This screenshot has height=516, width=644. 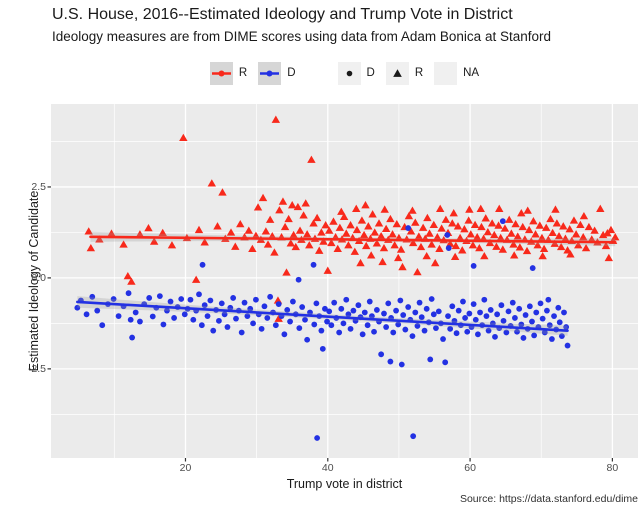 I want to click on legend-item-shape-d: D, so click(x=356, y=73).